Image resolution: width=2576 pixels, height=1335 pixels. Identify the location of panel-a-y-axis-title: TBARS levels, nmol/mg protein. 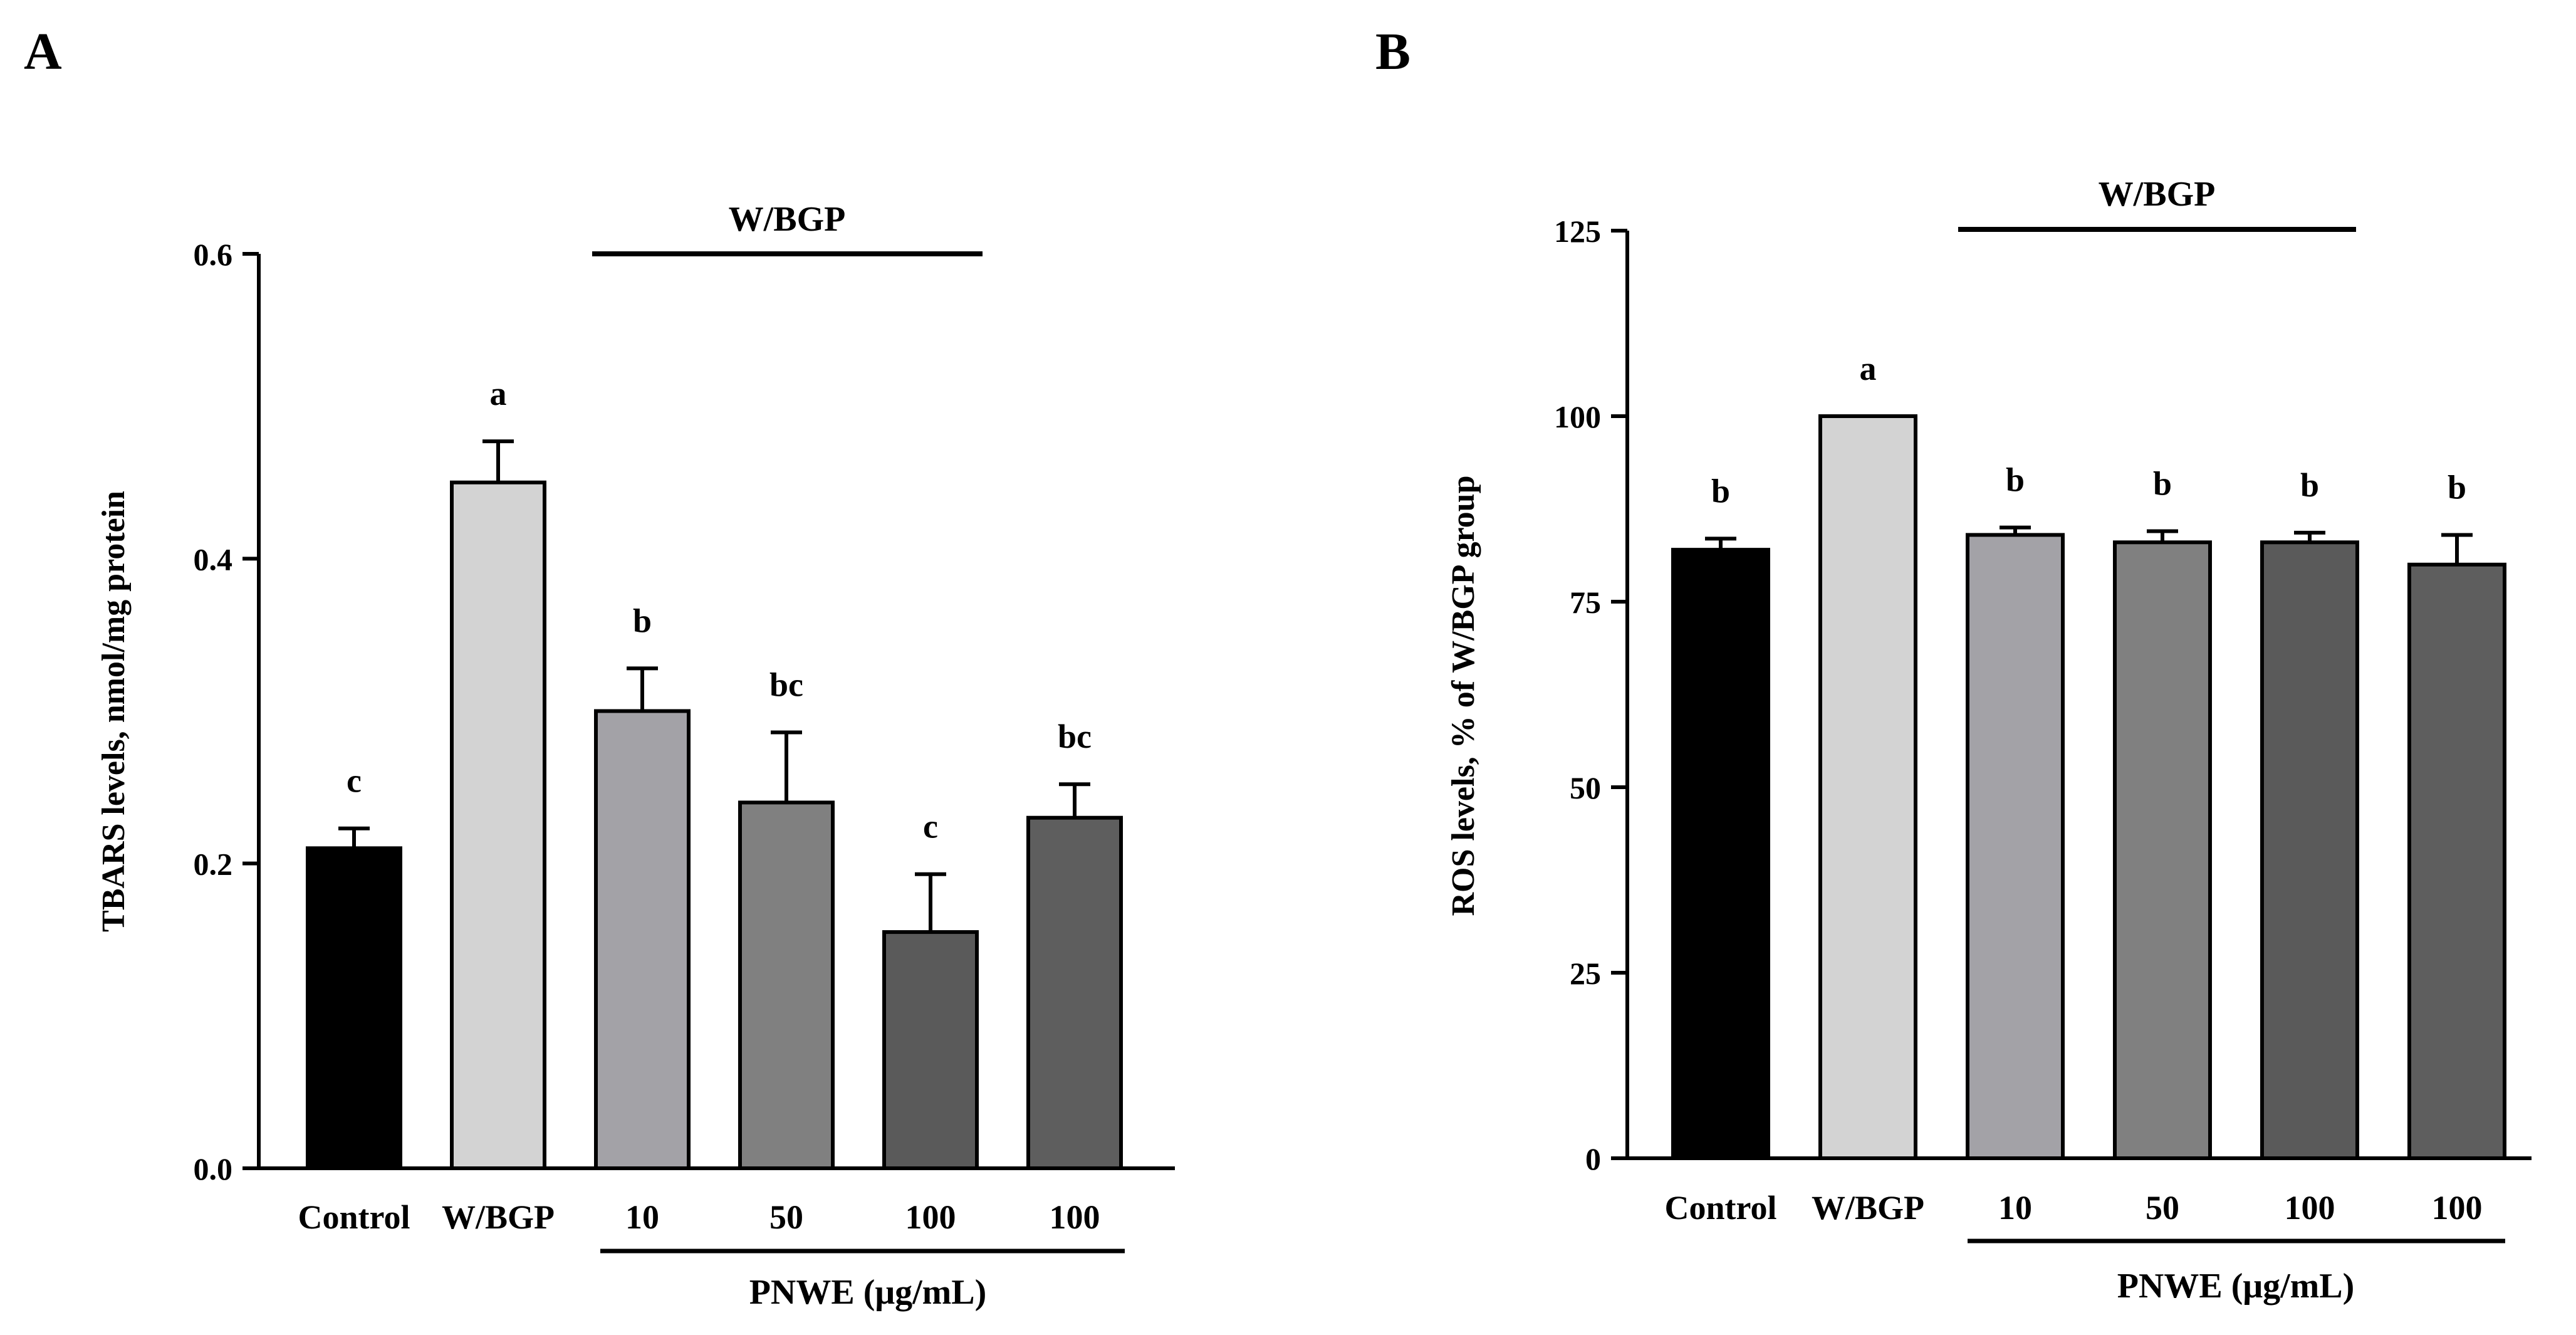
(114, 711).